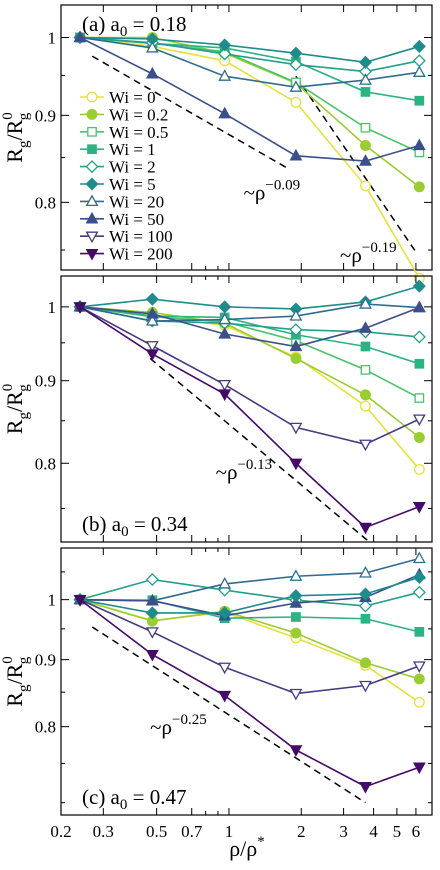 This screenshot has width=440, height=870. What do you see at coordinates (126, 254) in the screenshot?
I see `legend-item: Wi = 200` at bounding box center [126, 254].